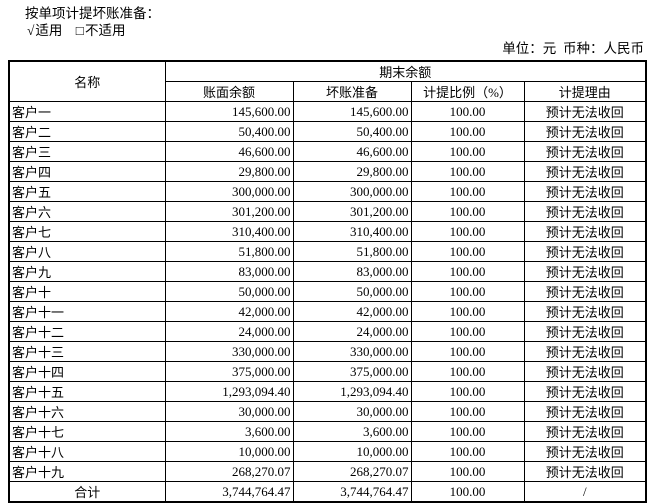 The image size is (651, 503). Describe the element at coordinates (87, 231) in the screenshot. I see `customer-name: 客户七` at that location.